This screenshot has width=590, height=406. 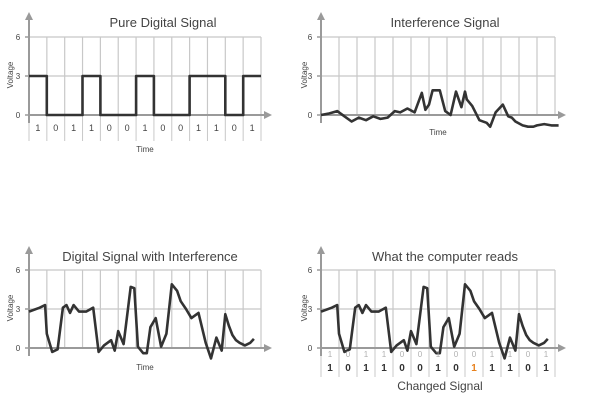 I want to click on panel-2-y-arrow, so click(x=321, y=16).